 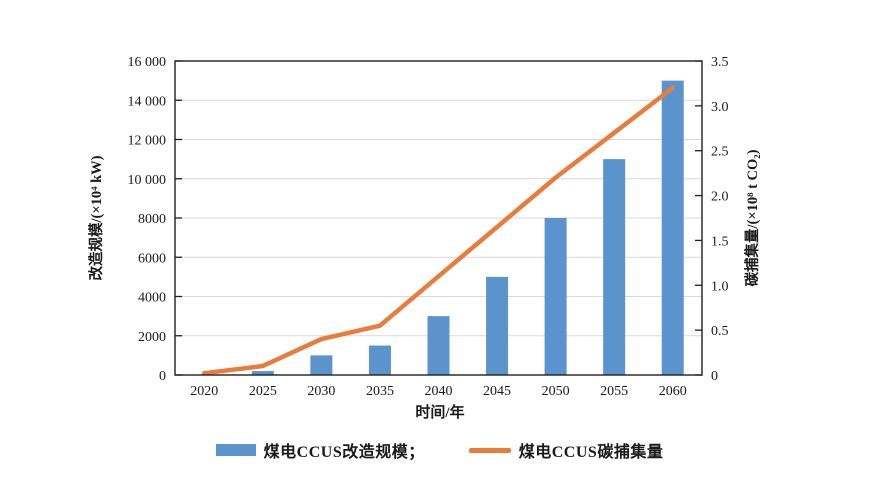 What do you see at coordinates (720, 152) in the screenshot?
I see `right-tick-label: 2.5` at bounding box center [720, 152].